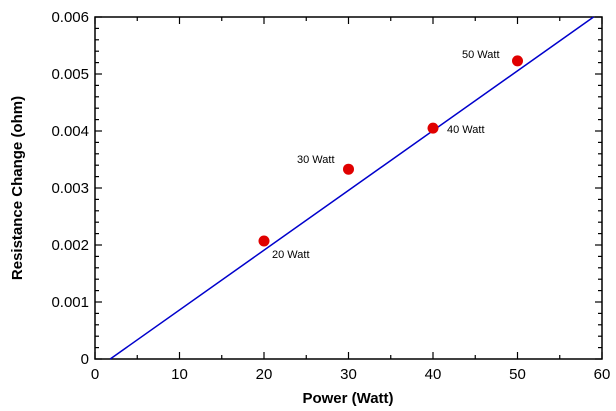 The image size is (616, 411). I want to click on x-axis-title: Power (Watt), so click(347, 398).